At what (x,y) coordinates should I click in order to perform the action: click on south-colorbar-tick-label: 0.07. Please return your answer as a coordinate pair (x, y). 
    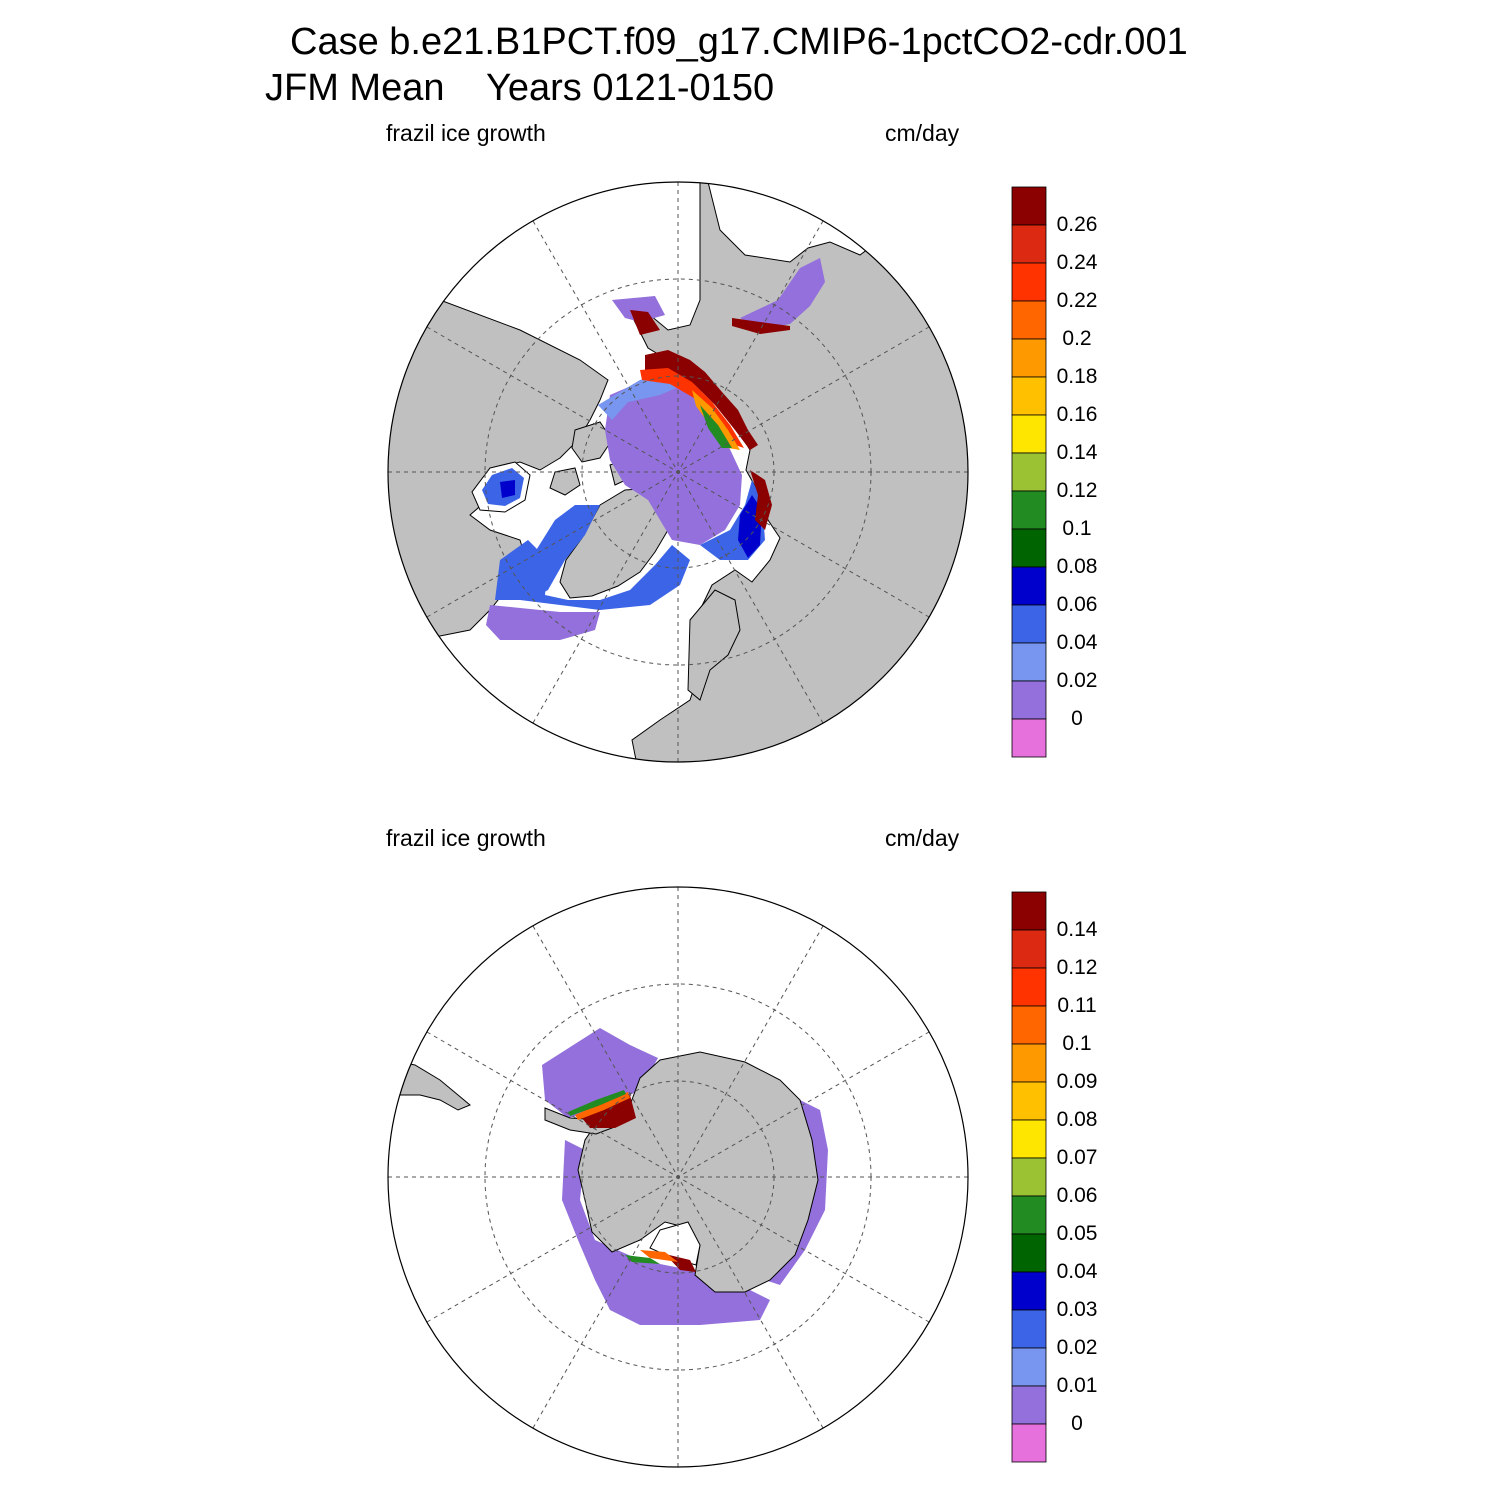
    Looking at the image, I should click on (1077, 1157).